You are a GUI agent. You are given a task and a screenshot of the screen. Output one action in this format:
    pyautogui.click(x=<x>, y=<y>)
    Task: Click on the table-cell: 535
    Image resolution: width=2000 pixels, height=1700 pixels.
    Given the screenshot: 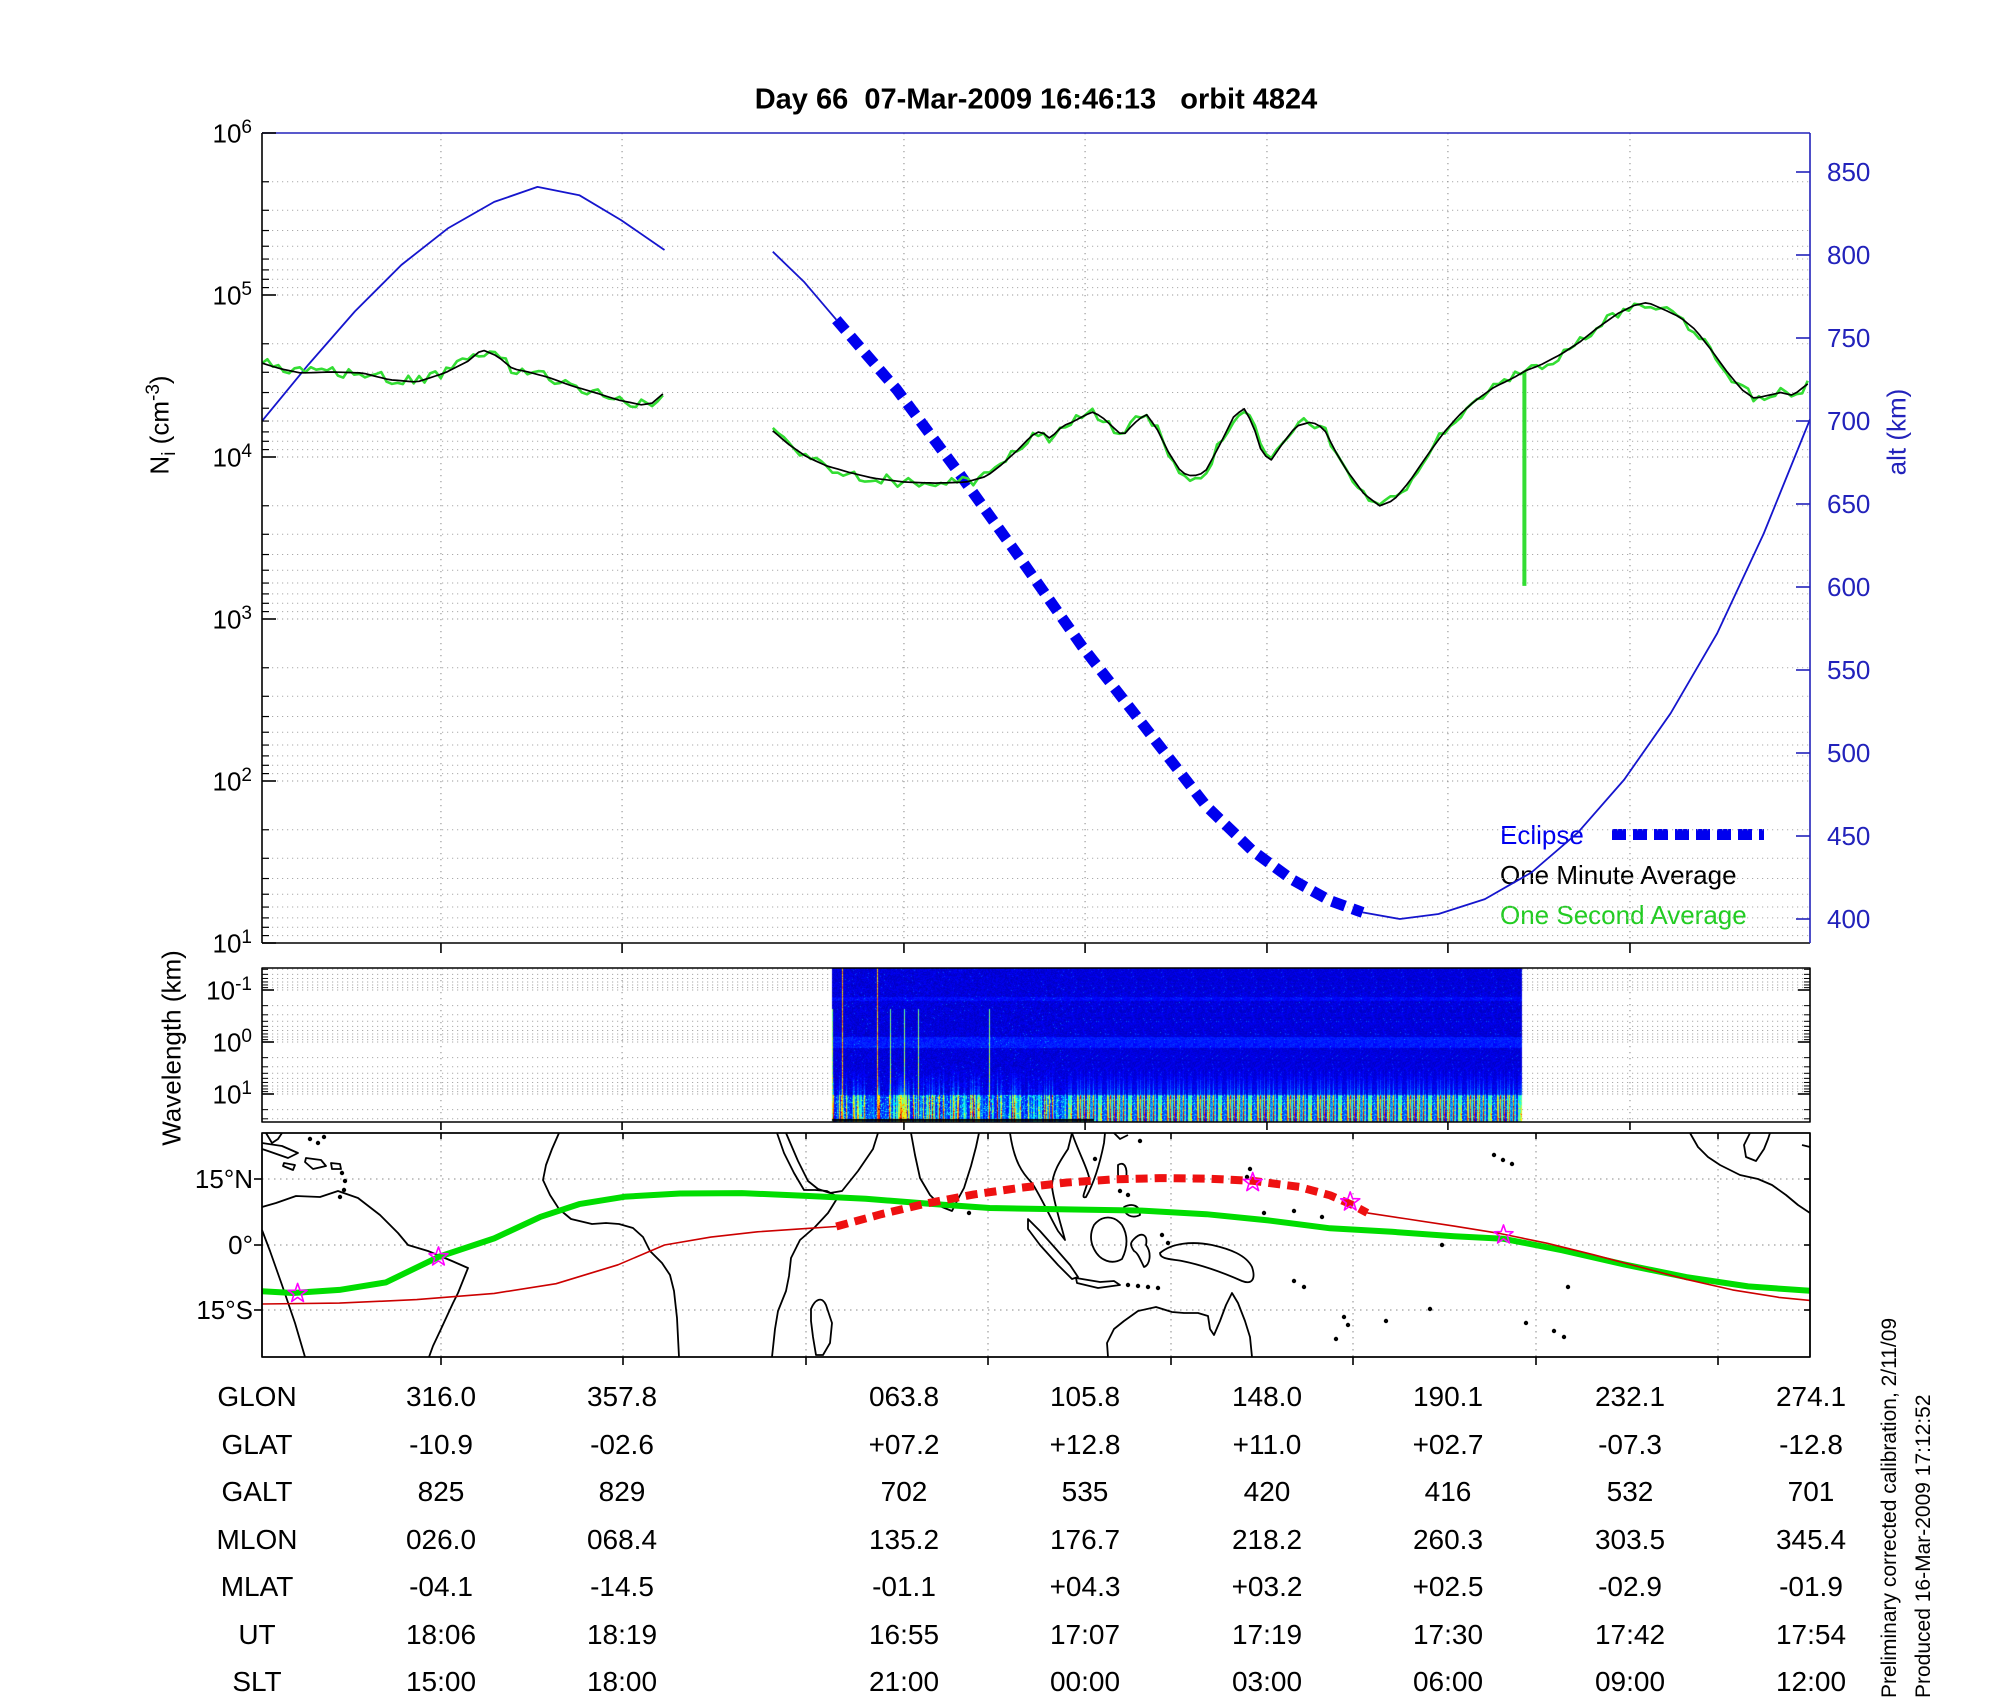 What is the action you would take?
    pyautogui.click(x=1085, y=1491)
    